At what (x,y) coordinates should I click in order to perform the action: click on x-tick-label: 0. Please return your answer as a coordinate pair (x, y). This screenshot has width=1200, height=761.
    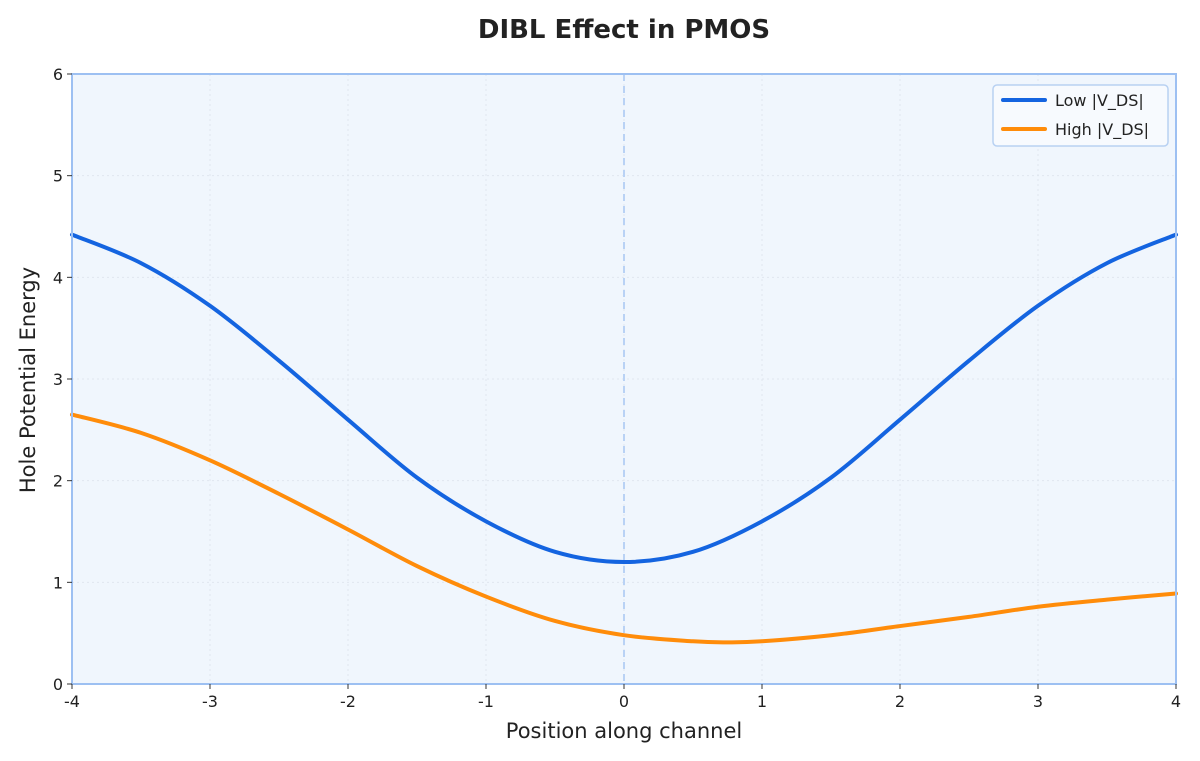
    Looking at the image, I should click on (624, 701).